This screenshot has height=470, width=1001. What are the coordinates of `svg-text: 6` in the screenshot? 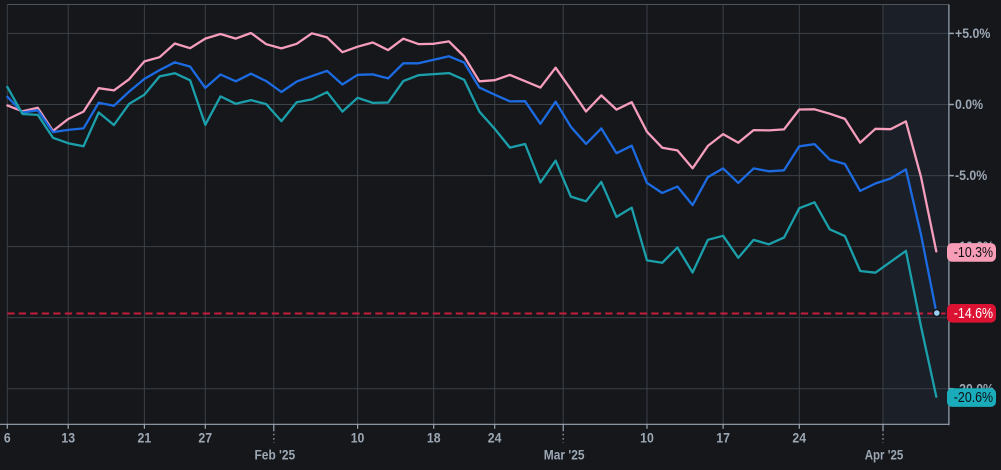 It's located at (7, 438).